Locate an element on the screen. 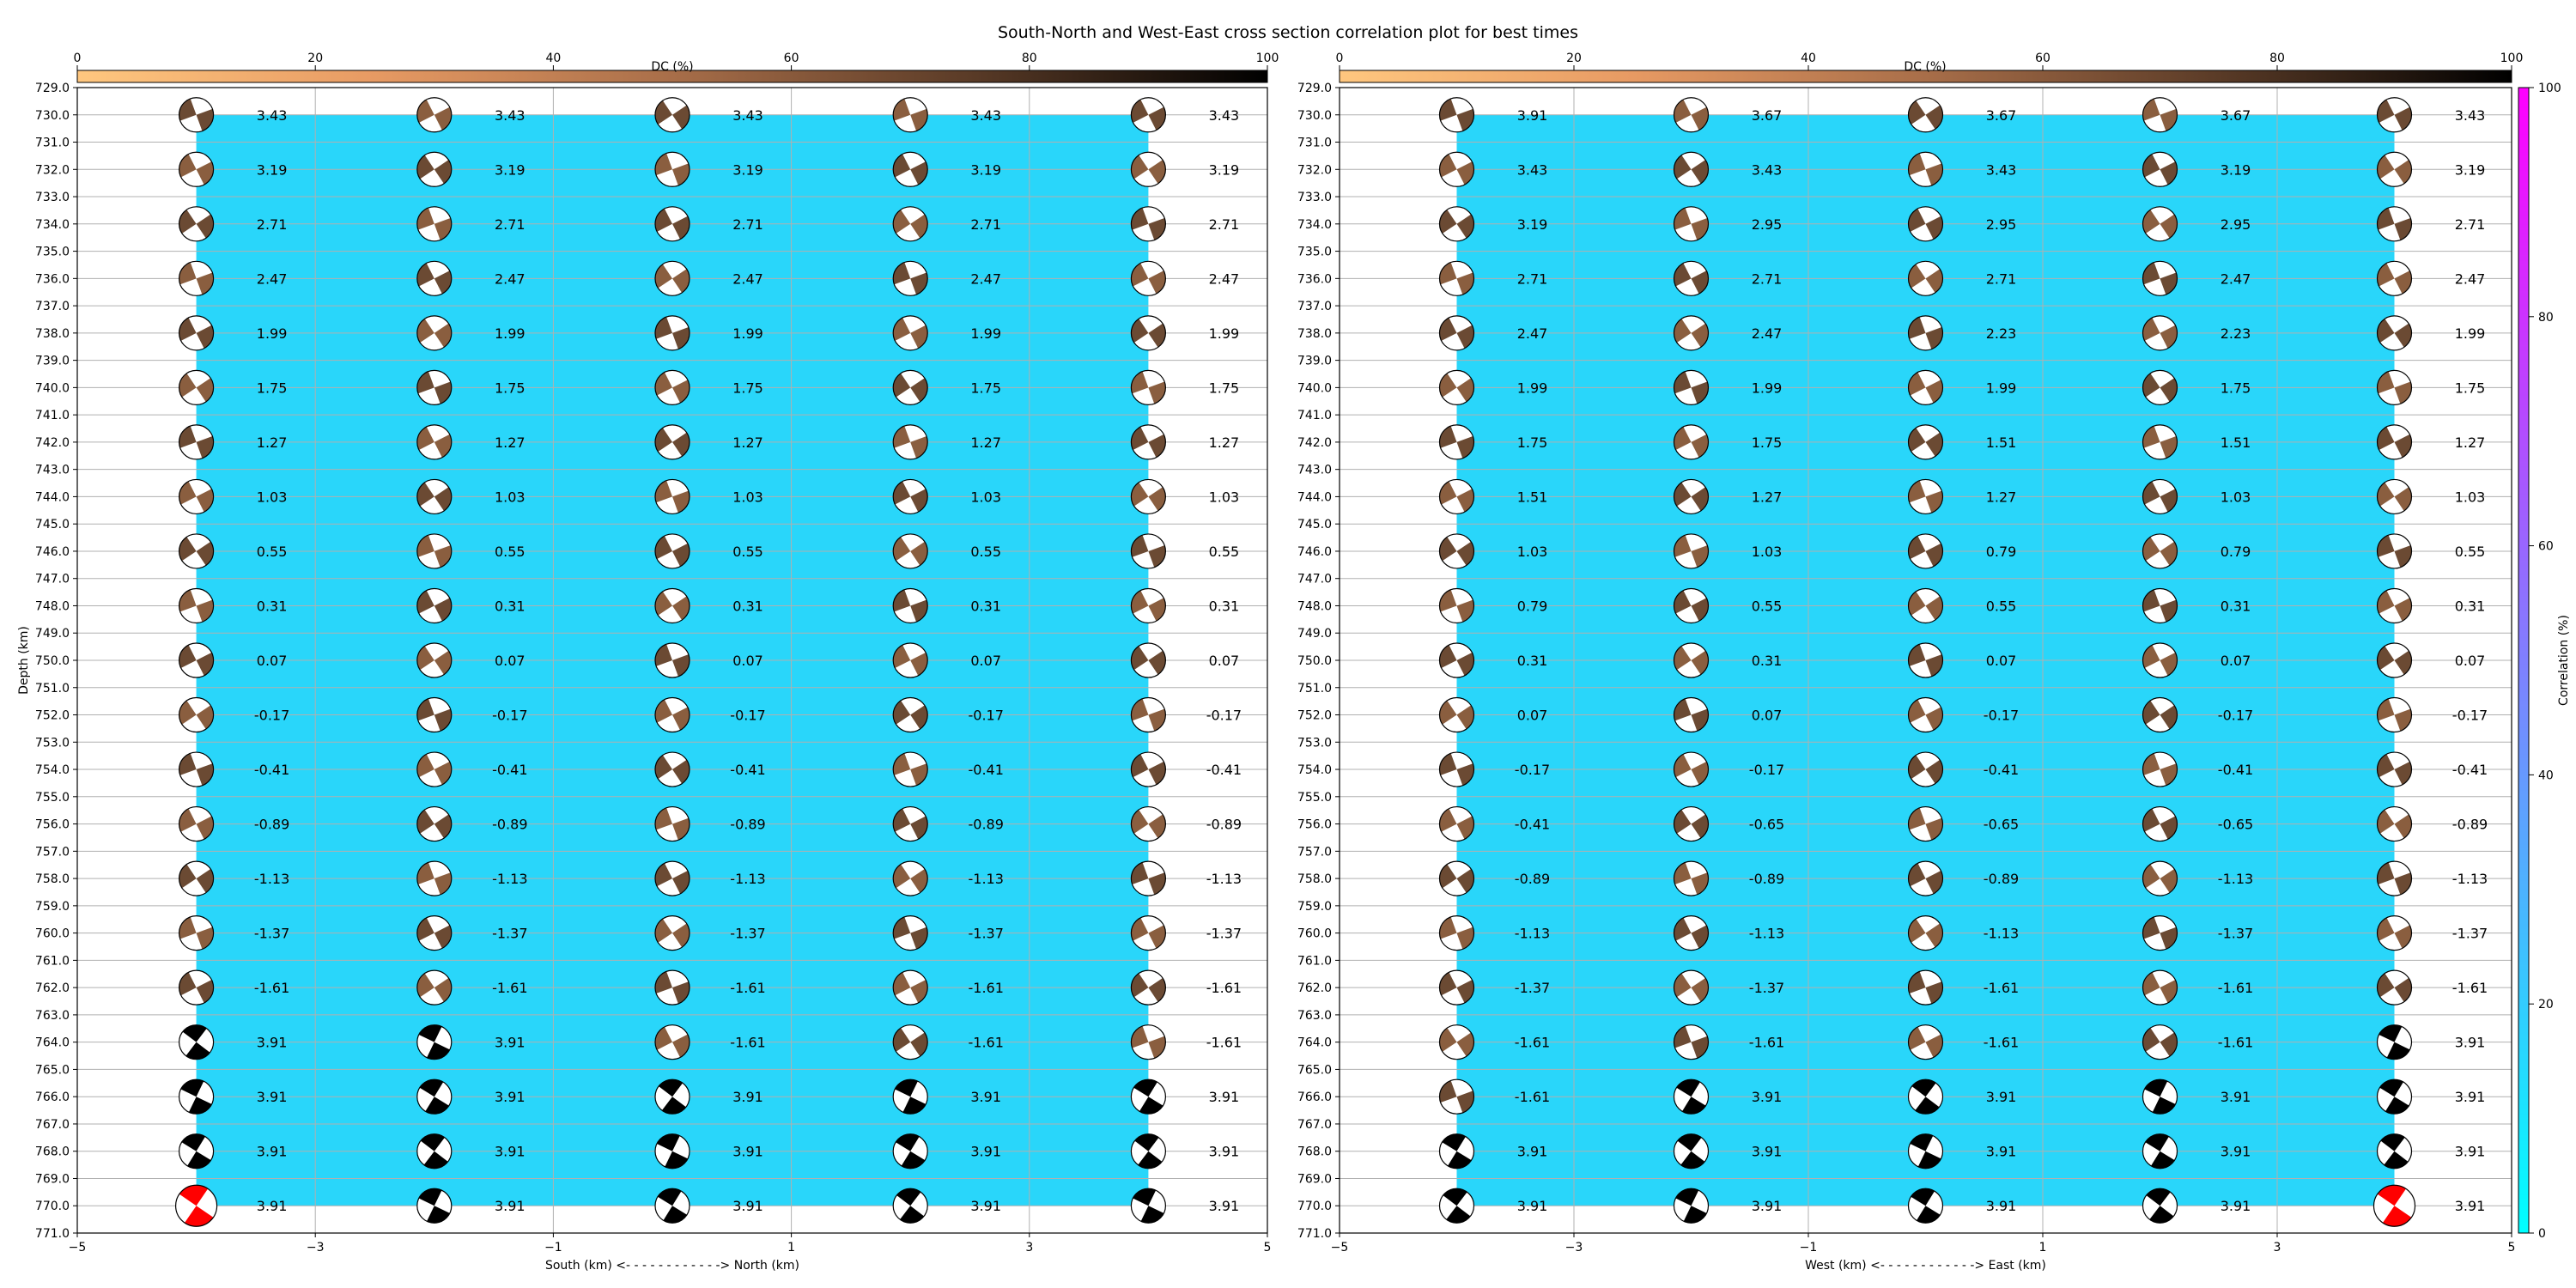 The width and height of the screenshot is (2576, 1288). time-label: 3.43 is located at coordinates (2470, 116).